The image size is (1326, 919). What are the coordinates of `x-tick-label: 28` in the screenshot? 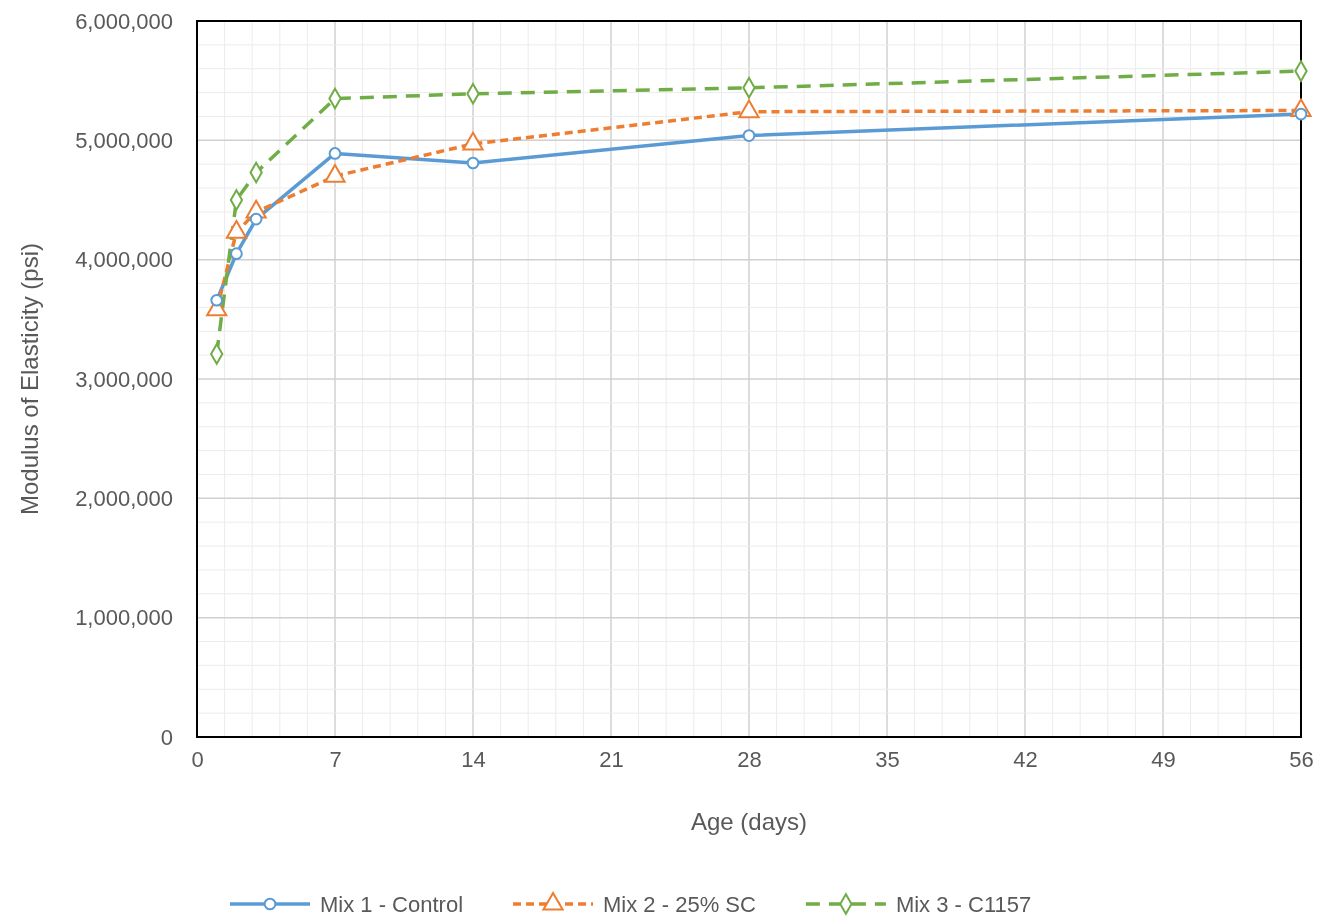 It's located at (749, 759).